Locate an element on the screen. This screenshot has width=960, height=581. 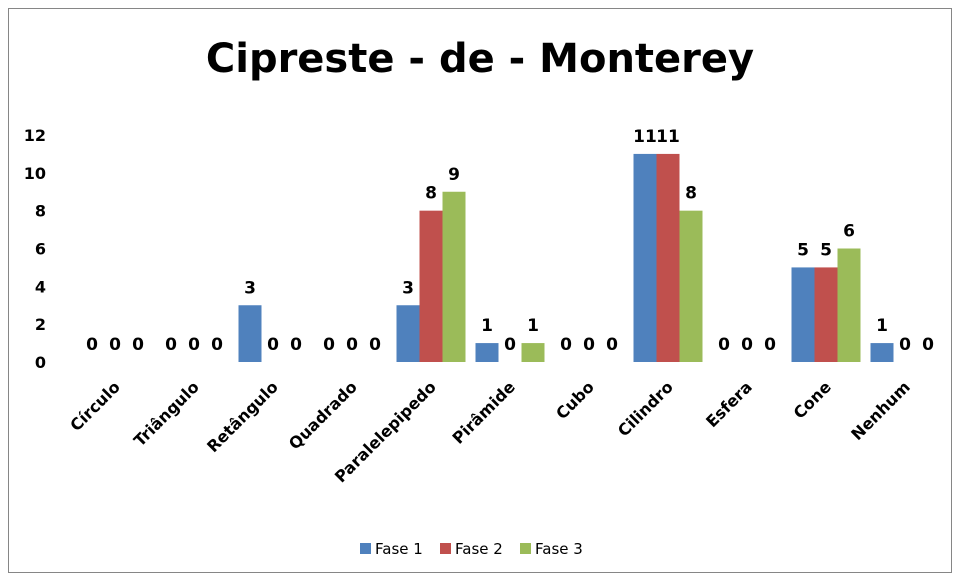
legend-label: Fase 1 is located at coordinates (399, 549).